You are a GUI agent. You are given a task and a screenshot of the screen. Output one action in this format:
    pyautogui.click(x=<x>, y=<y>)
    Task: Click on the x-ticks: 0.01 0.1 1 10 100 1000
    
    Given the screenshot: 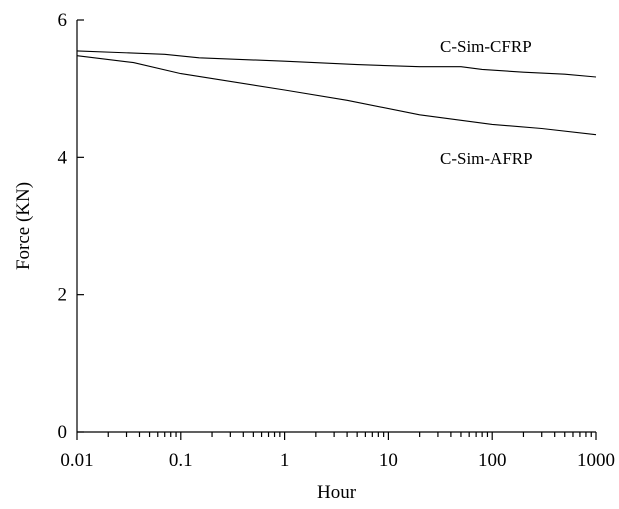 What is the action you would take?
    pyautogui.click(x=337, y=451)
    